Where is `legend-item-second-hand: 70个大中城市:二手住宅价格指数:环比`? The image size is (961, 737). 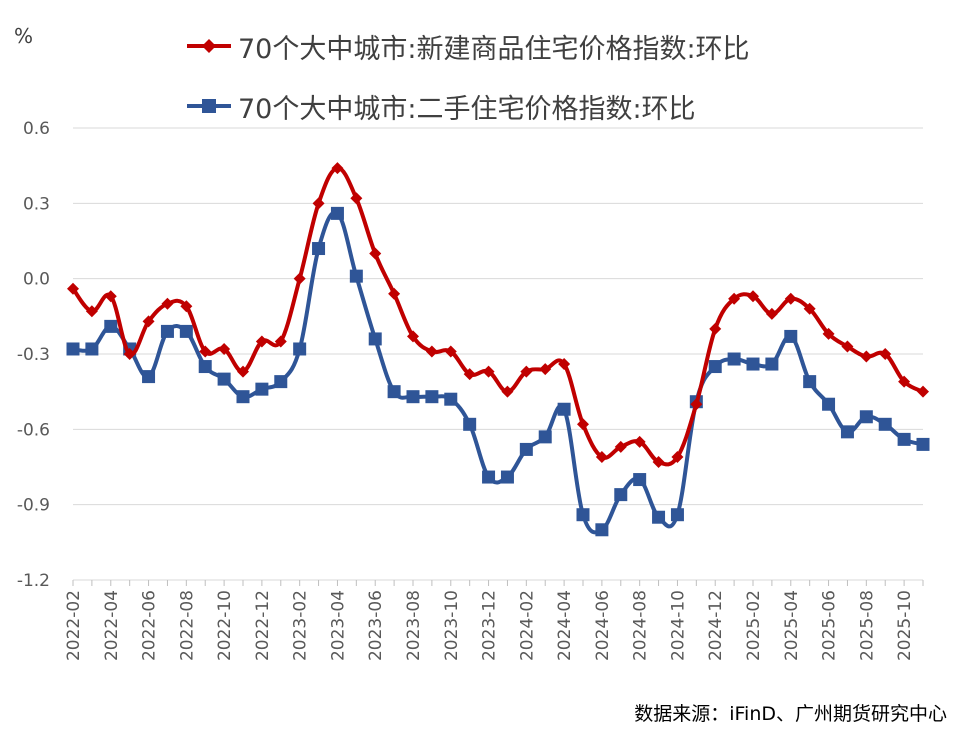
legend-item-second-hand: 70个大中城市:二手住宅价格指数:环比 is located at coordinates (441, 106).